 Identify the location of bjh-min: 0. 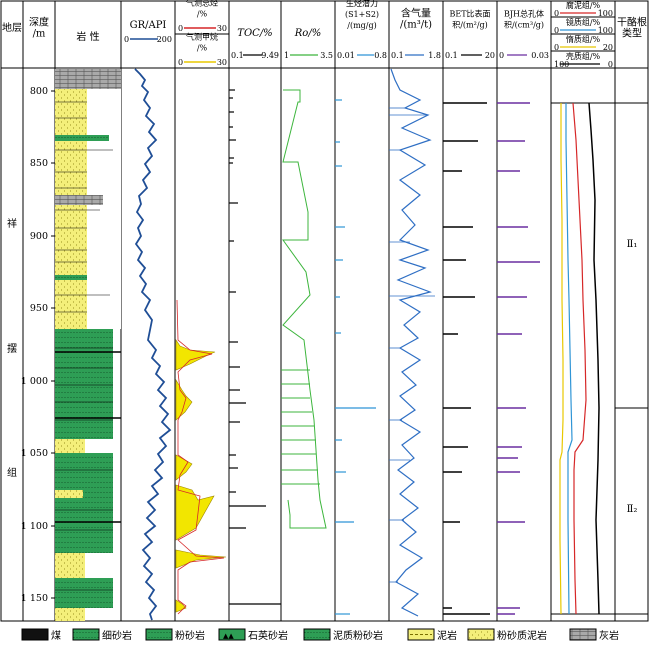
(501, 55).